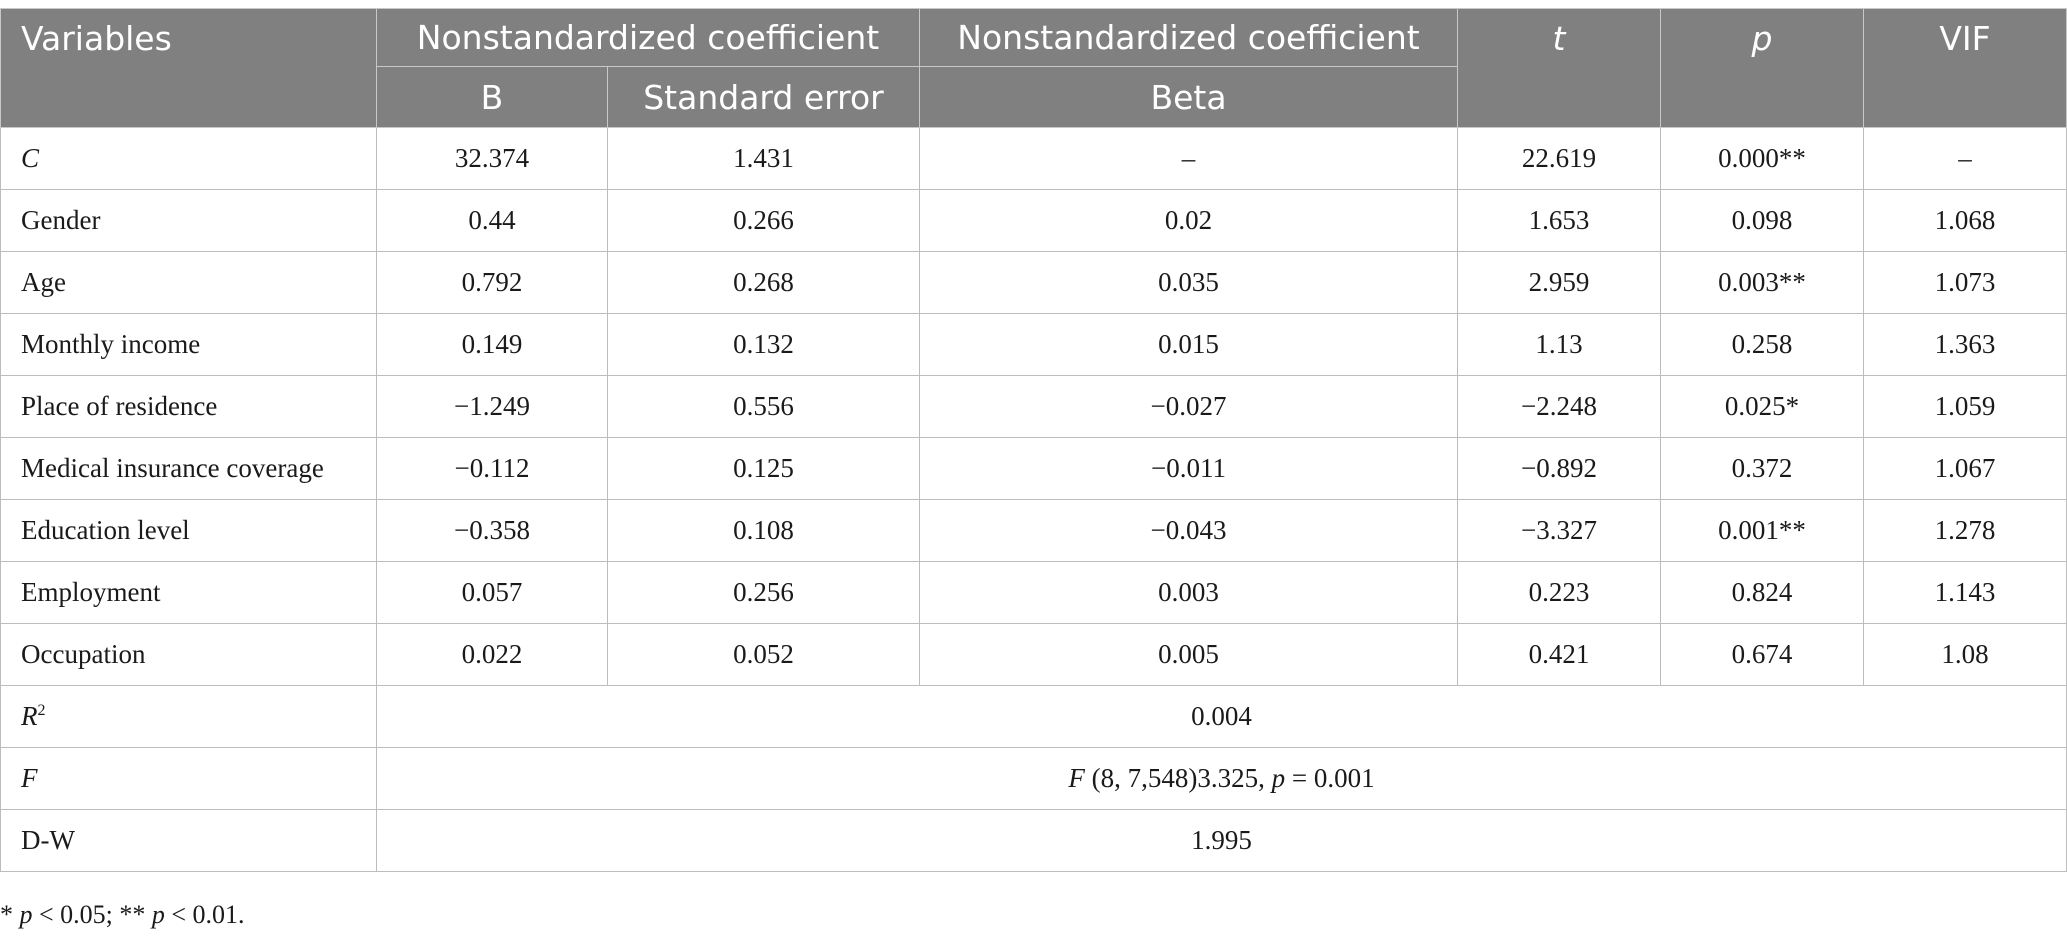 The image size is (2067, 944). Describe the element at coordinates (1178, 778) in the screenshot. I see `f-value-mid: (8, 7,548)3.325,` at that location.